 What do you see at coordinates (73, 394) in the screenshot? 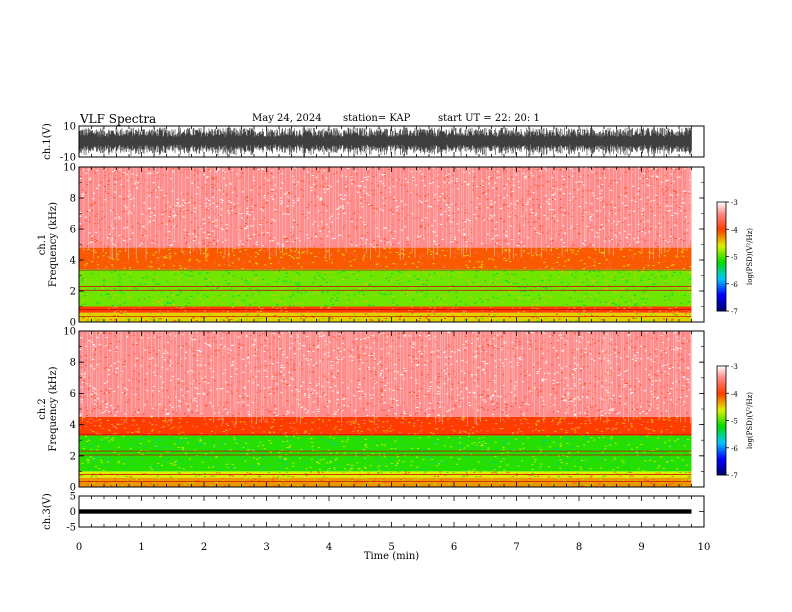
I see `panel-3-ytick-label-3: 6` at bounding box center [73, 394].